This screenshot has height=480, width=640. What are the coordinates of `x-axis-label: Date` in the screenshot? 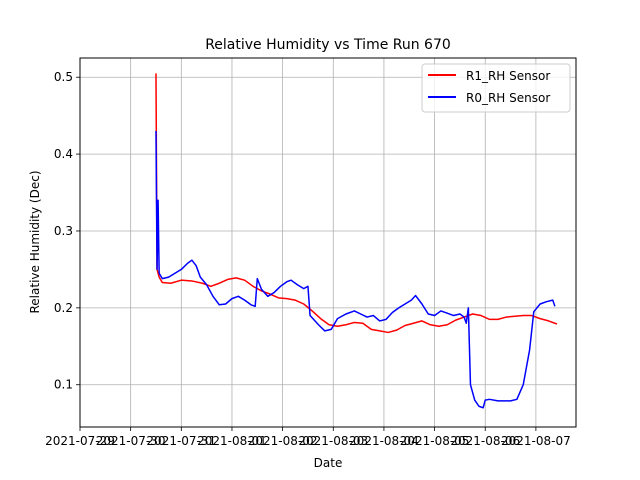 It's located at (328, 463).